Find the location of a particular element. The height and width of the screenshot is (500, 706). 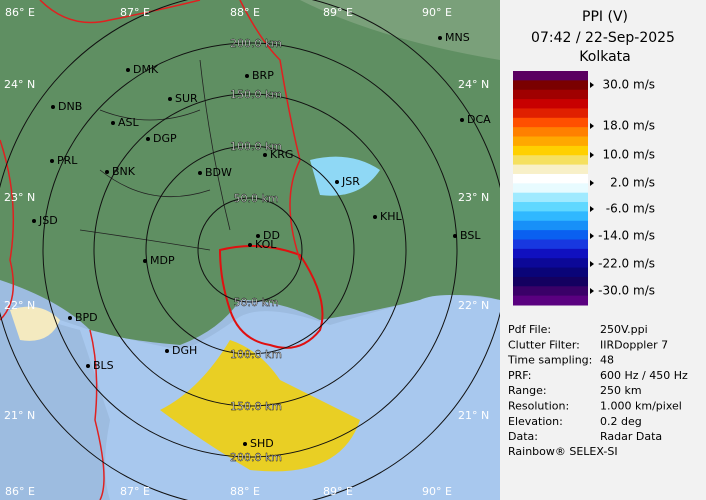

legend-label: -30.0 m/s is located at coordinates (626, 291).